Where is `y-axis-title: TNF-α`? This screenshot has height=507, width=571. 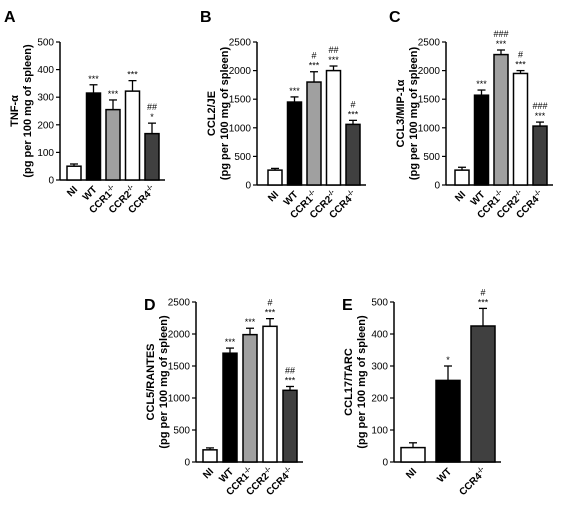
y-axis-title: TNF-α is located at coordinates (15, 111).